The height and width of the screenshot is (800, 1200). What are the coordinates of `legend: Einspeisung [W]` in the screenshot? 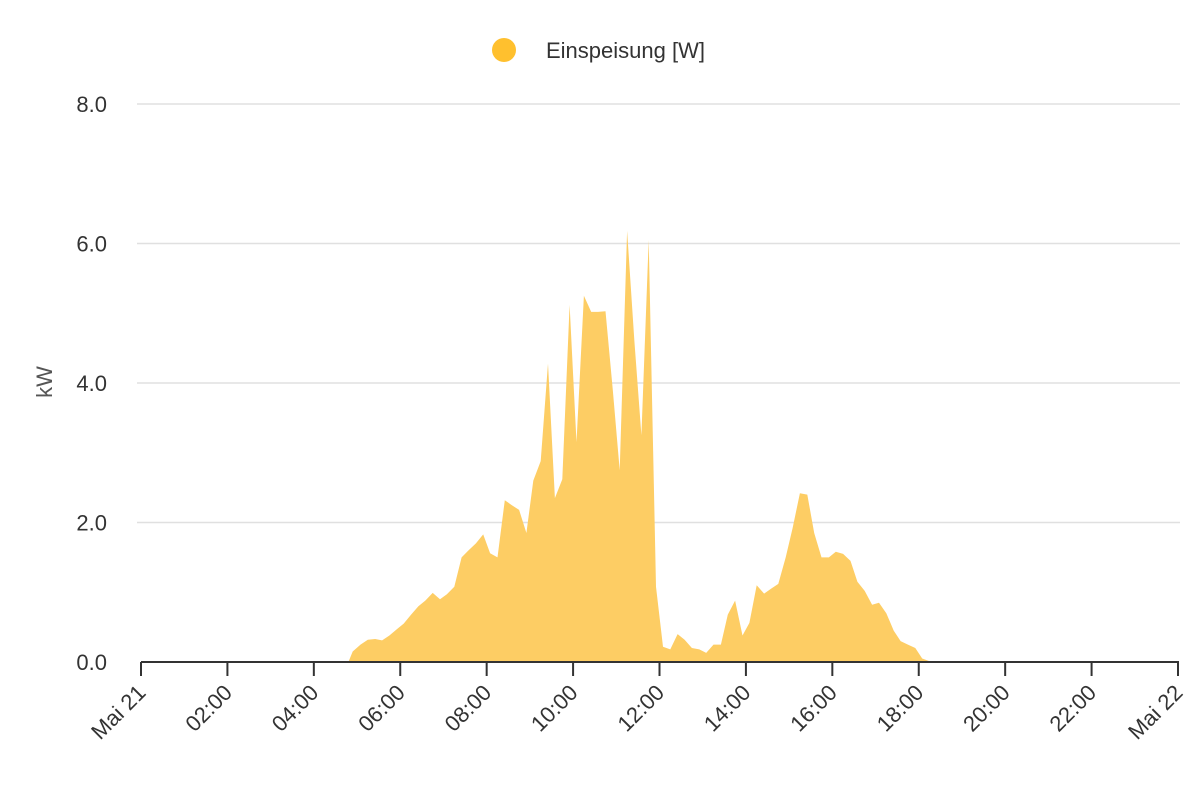 It's located at (598, 50).